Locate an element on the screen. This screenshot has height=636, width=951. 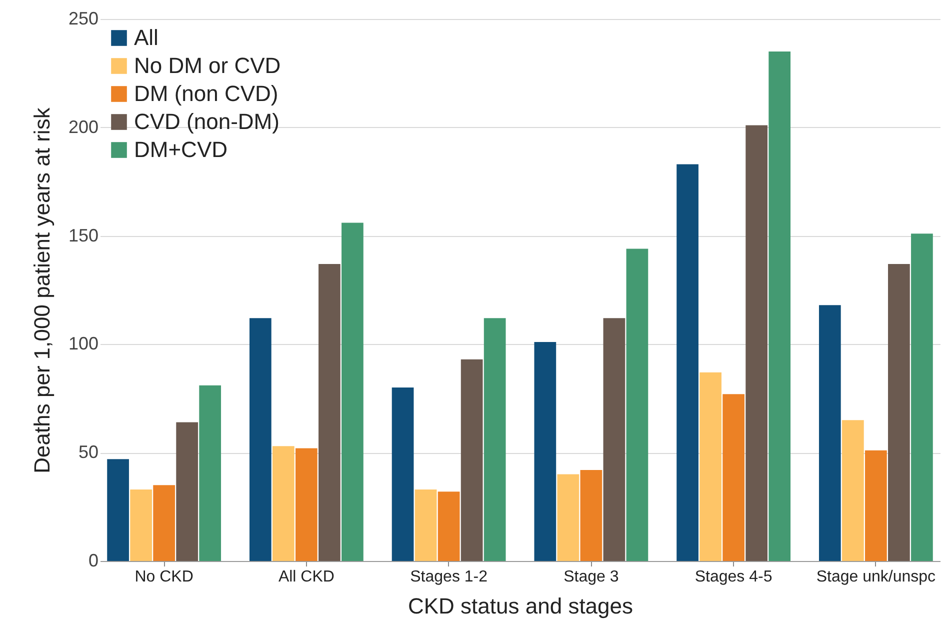
x-tick-label: Stages 1-2 is located at coordinates (449, 577).